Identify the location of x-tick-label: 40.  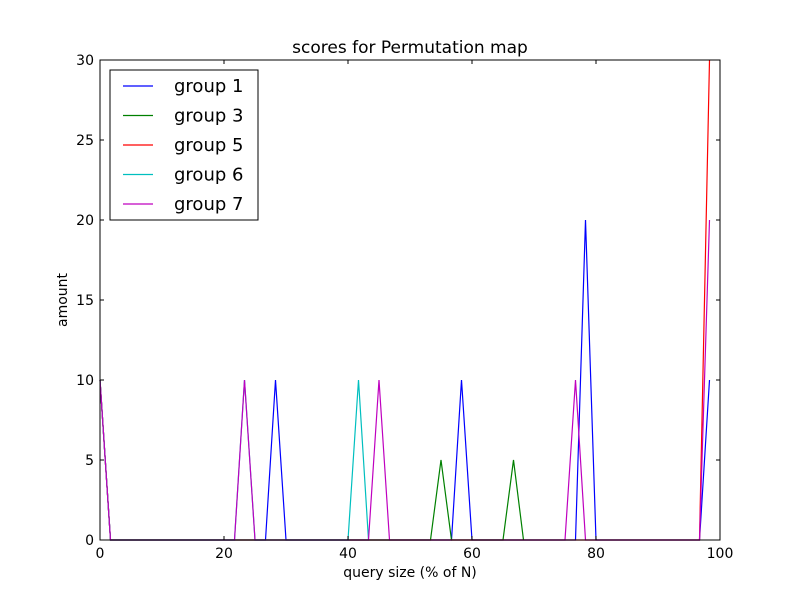
(348, 554).